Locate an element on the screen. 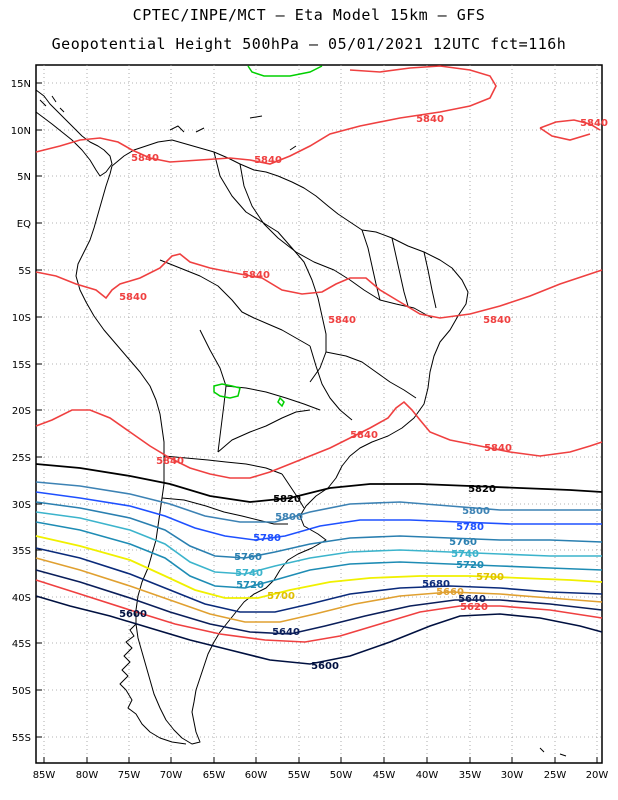 Image resolution: width=618 pixels, height=800 pixels. lat-label: 5N is located at coordinates (24, 177).